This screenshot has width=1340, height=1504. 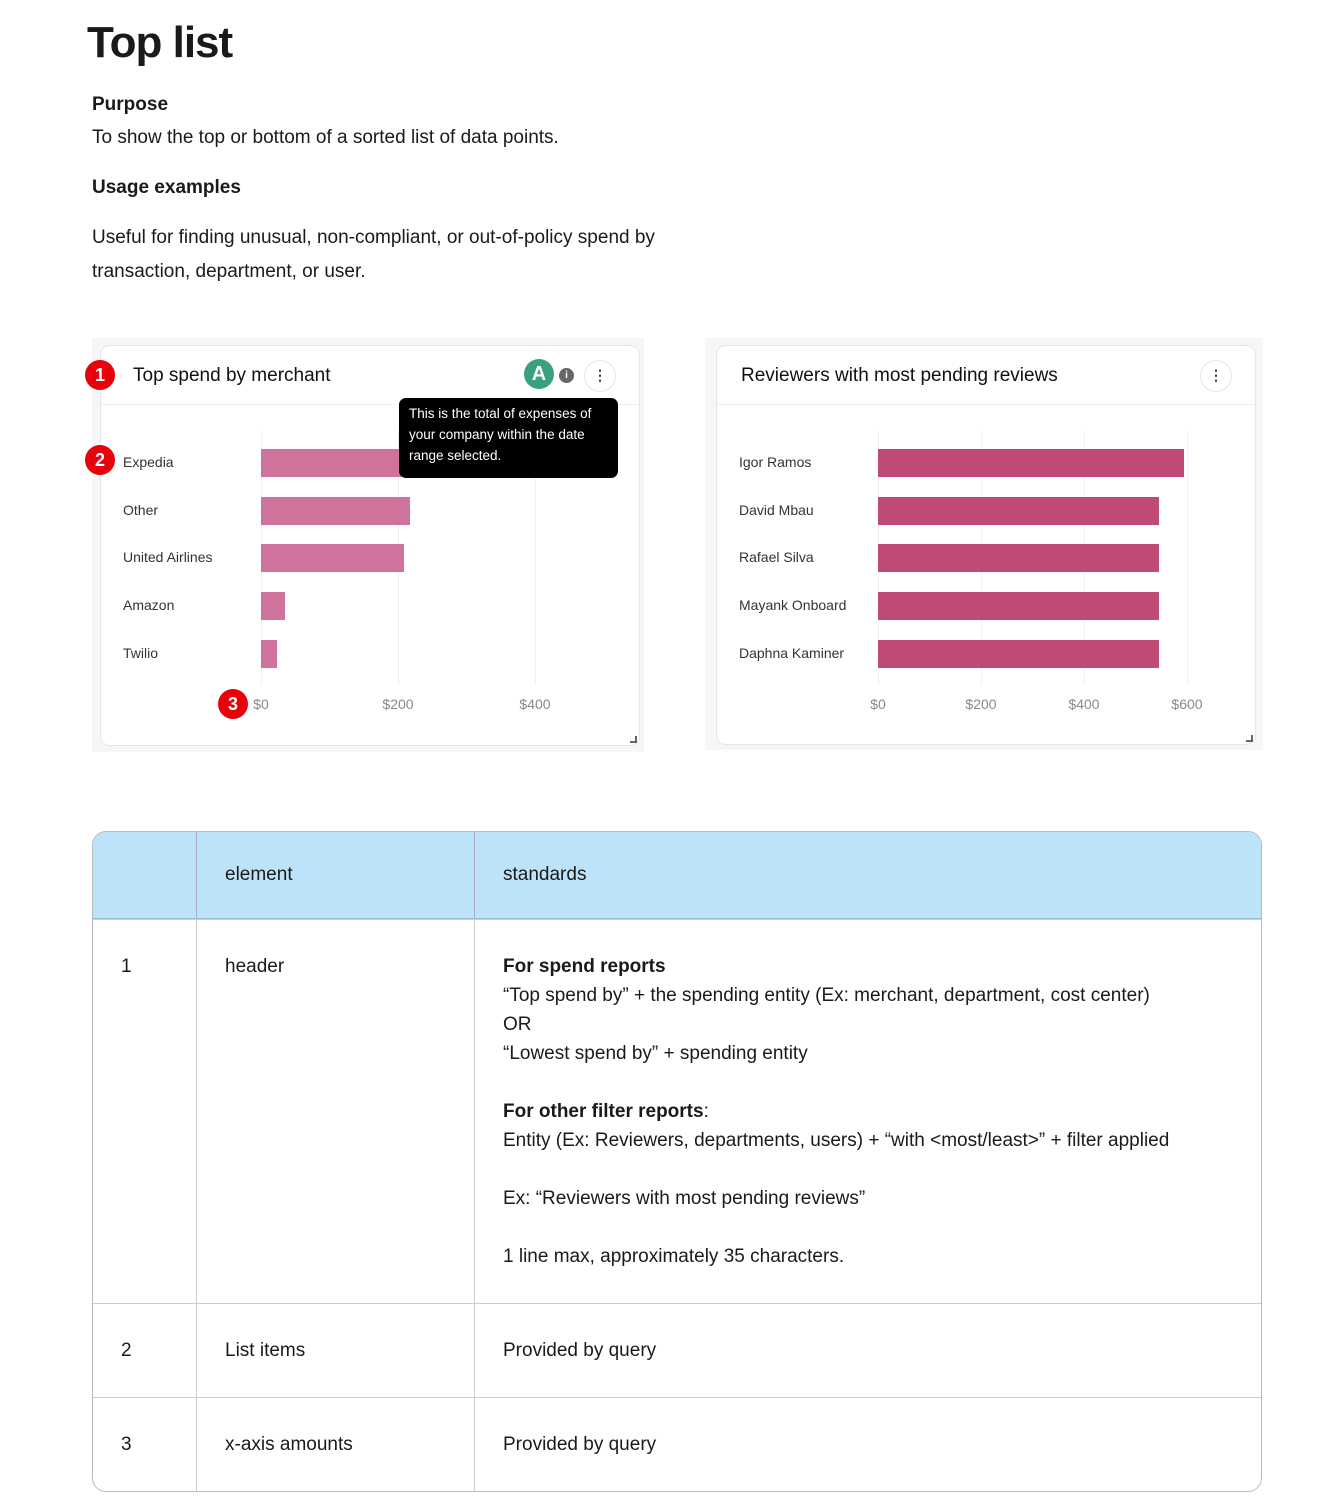 I want to click on row-num: 1, so click(x=145, y=1111).